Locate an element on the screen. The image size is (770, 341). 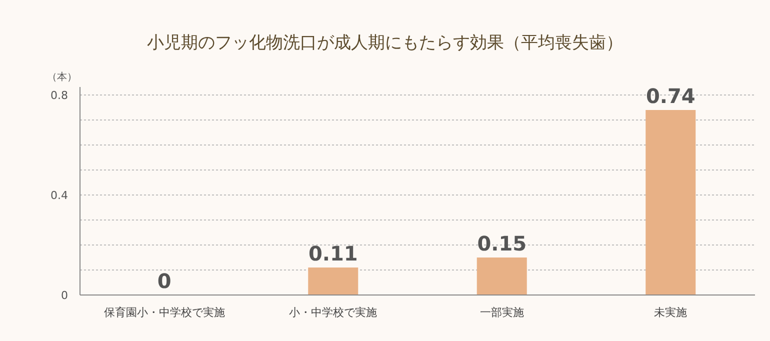
chart-title: 小児期のフッ化物洗口が成人期にもたらす効果（平均喪失歯） is located at coordinates (385, 43).